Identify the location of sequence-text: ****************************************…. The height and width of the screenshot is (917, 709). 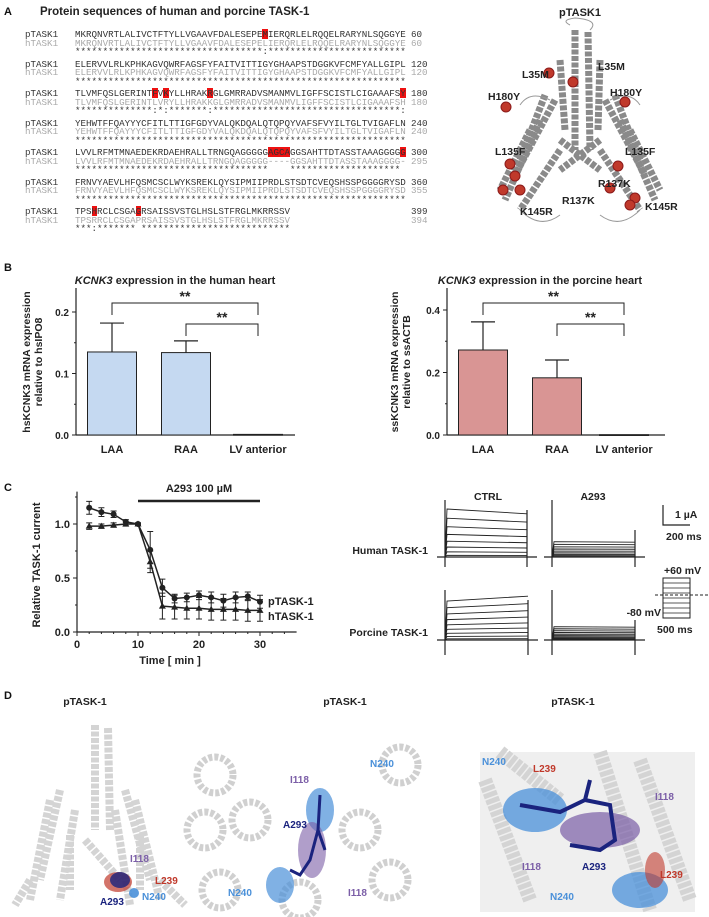
(240, 198).